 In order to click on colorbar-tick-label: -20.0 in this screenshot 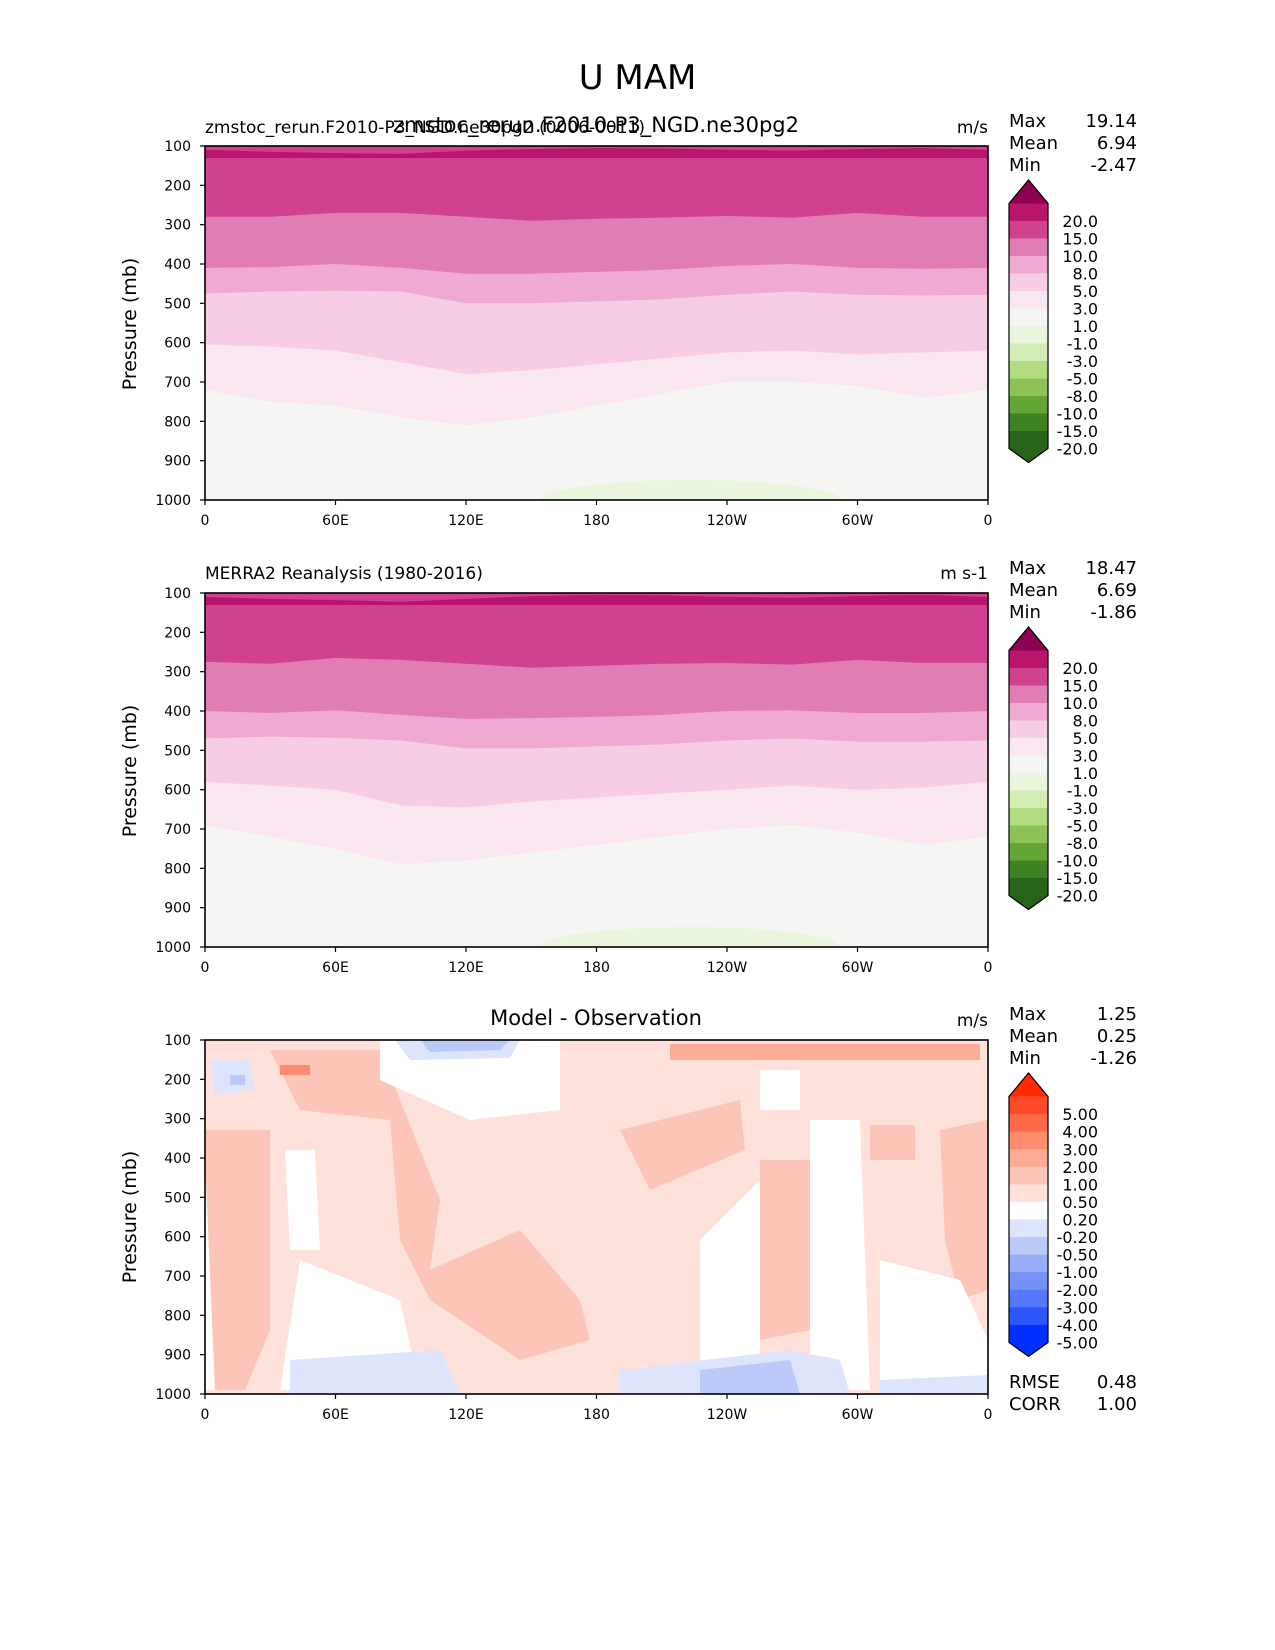, I will do `click(1077, 896)`.